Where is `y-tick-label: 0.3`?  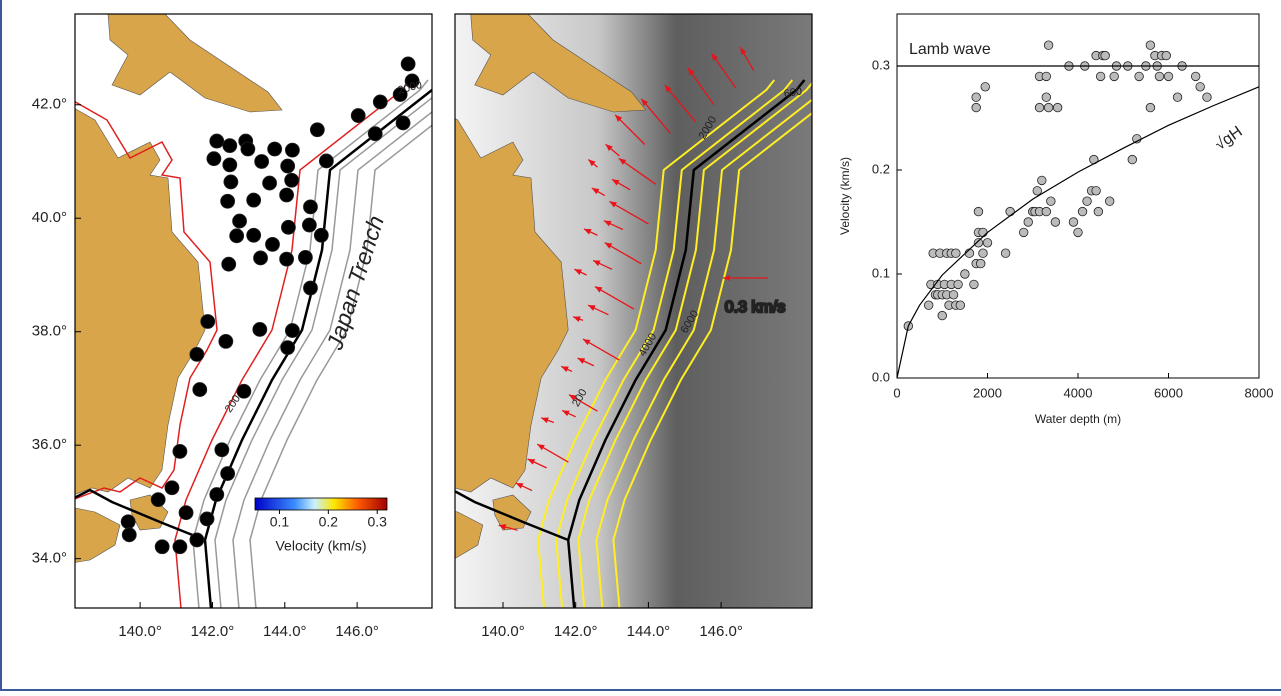
y-tick-label: 0.3 is located at coordinates (881, 64).